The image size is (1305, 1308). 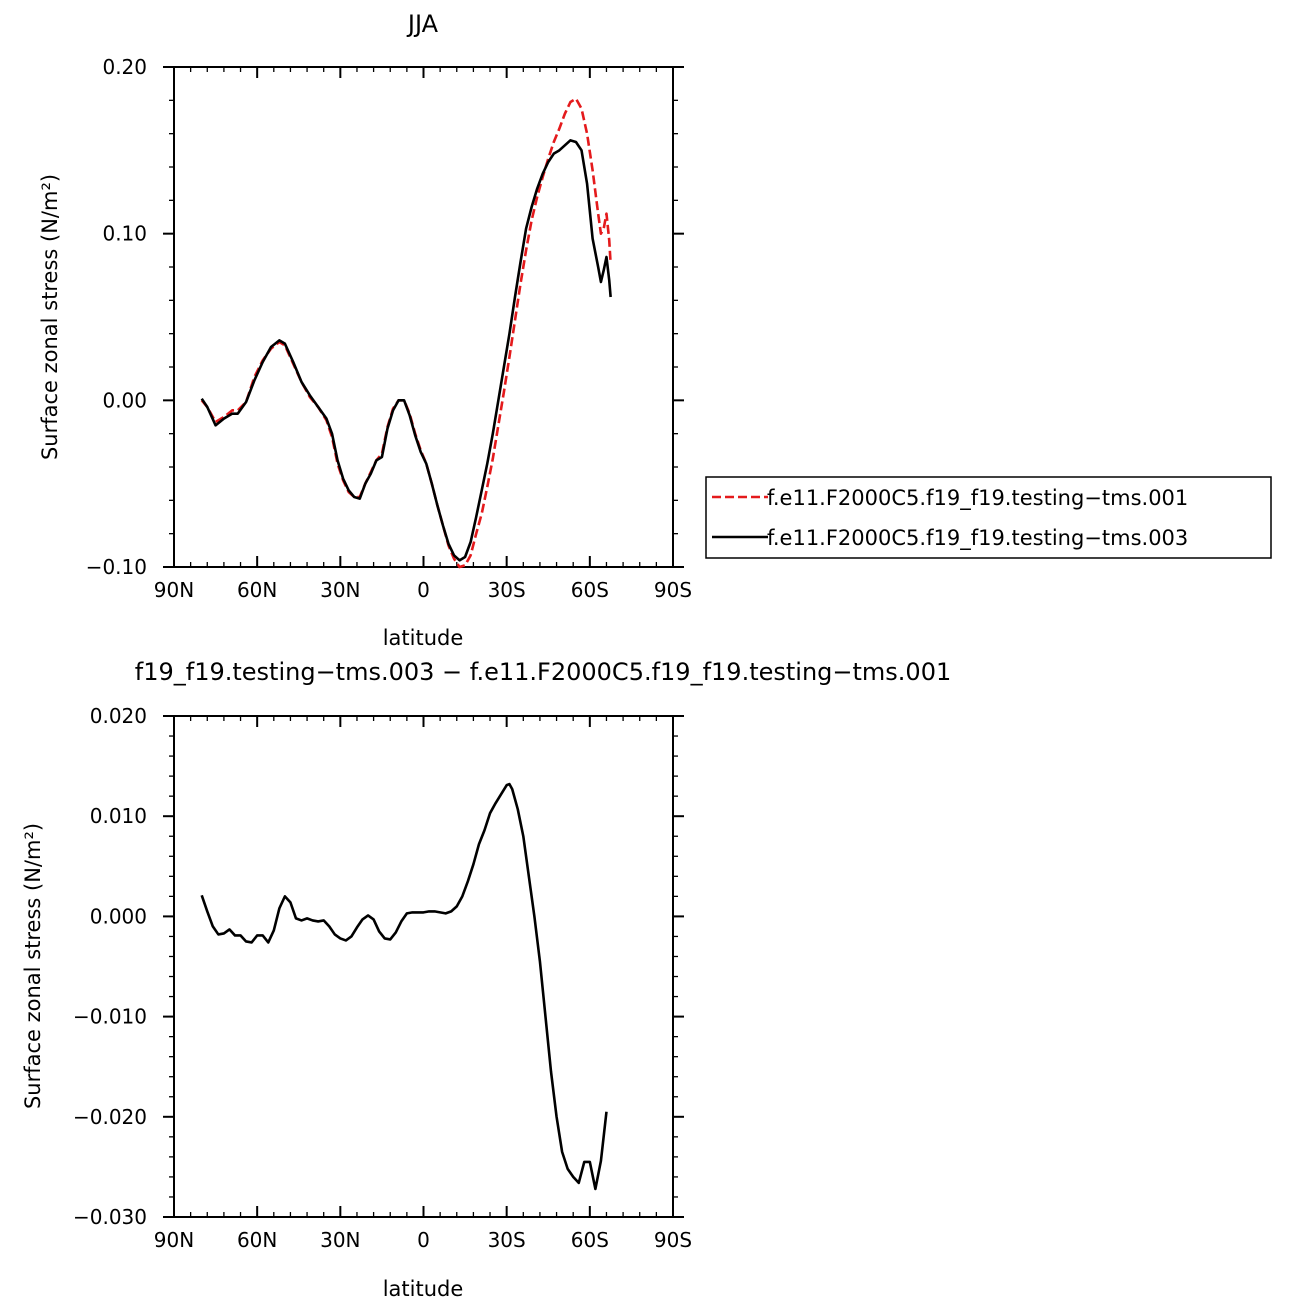 I want to click on top-x-axis-label: latitude, so click(x=423, y=638).